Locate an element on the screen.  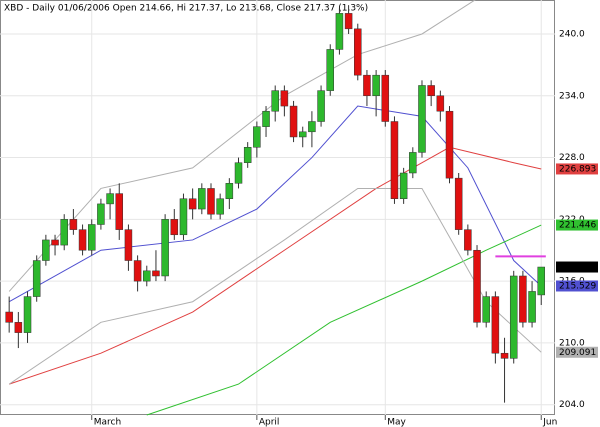
x-tick-label: March is located at coordinates (107, 422).